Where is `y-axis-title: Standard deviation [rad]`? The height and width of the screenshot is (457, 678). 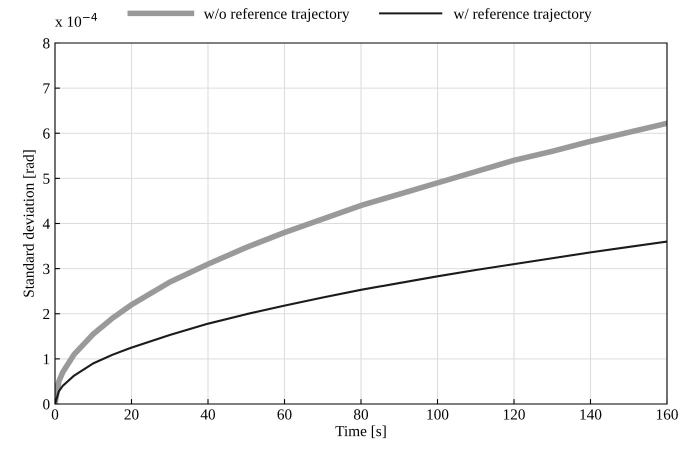 y-axis-title: Standard deviation [rad] is located at coordinates (29, 223).